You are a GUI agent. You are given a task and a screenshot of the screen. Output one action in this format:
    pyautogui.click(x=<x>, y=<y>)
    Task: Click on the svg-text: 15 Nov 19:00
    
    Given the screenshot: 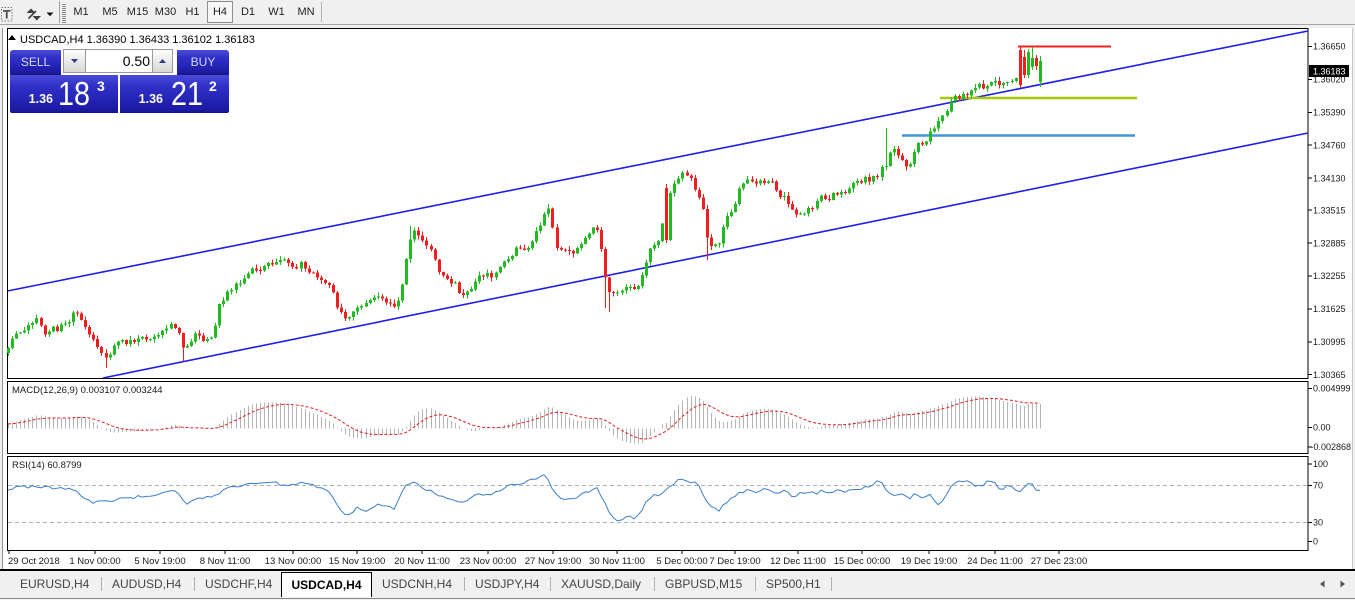 What is the action you would take?
    pyautogui.click(x=357, y=561)
    